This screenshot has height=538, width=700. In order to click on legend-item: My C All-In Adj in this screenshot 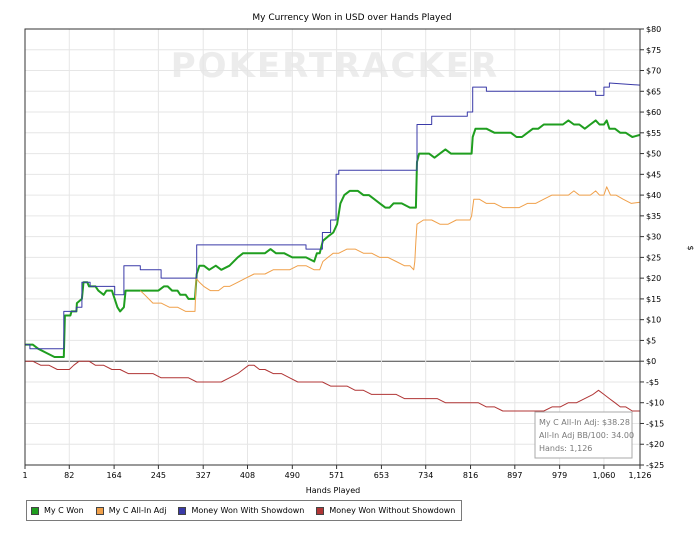, I will do `click(131, 510)`.